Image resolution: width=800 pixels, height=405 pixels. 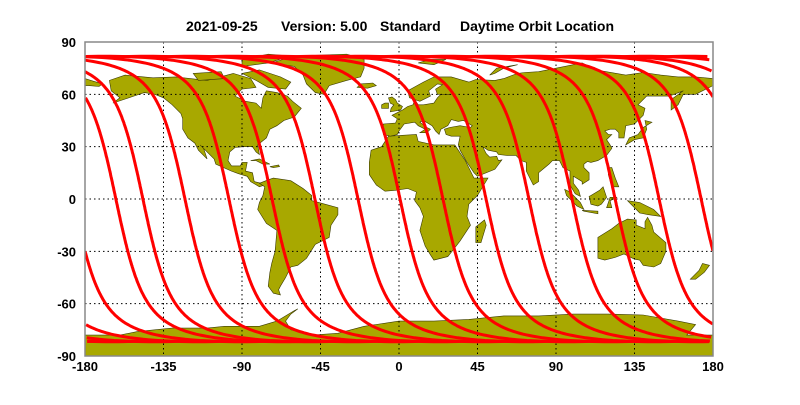 I want to click on x-tick-label: -45, so click(x=320, y=366).